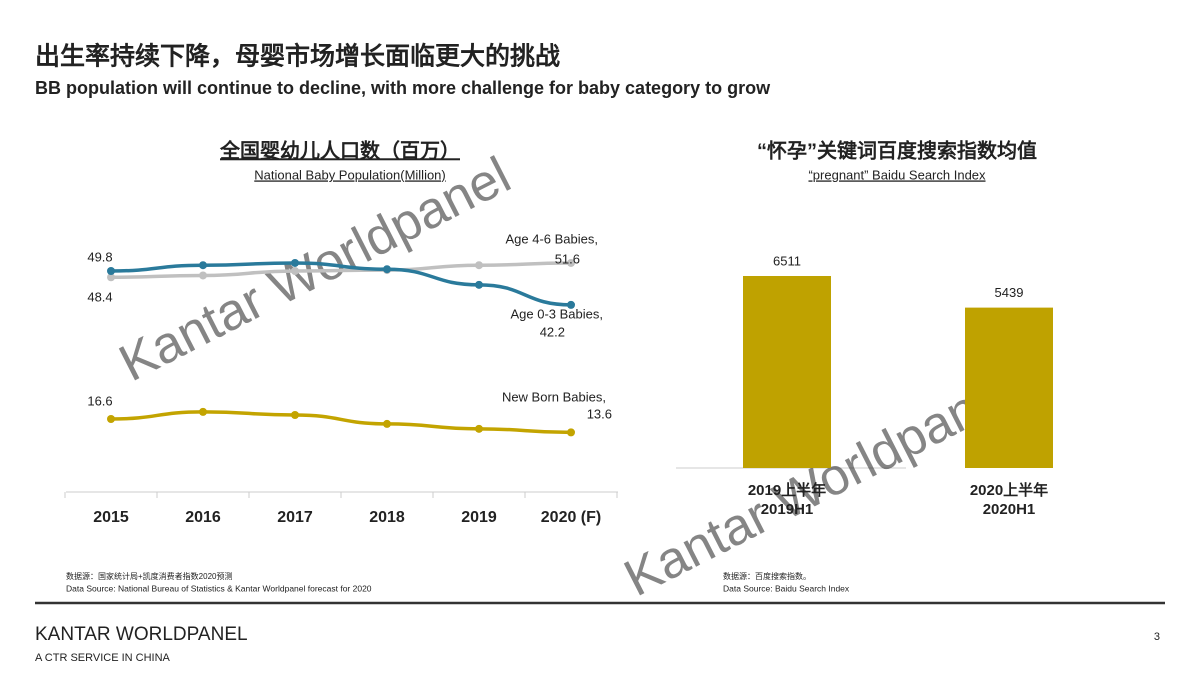 The image size is (1200, 680). What do you see at coordinates (387, 517) in the screenshot?
I see `x-tick-label: 2018` at bounding box center [387, 517].